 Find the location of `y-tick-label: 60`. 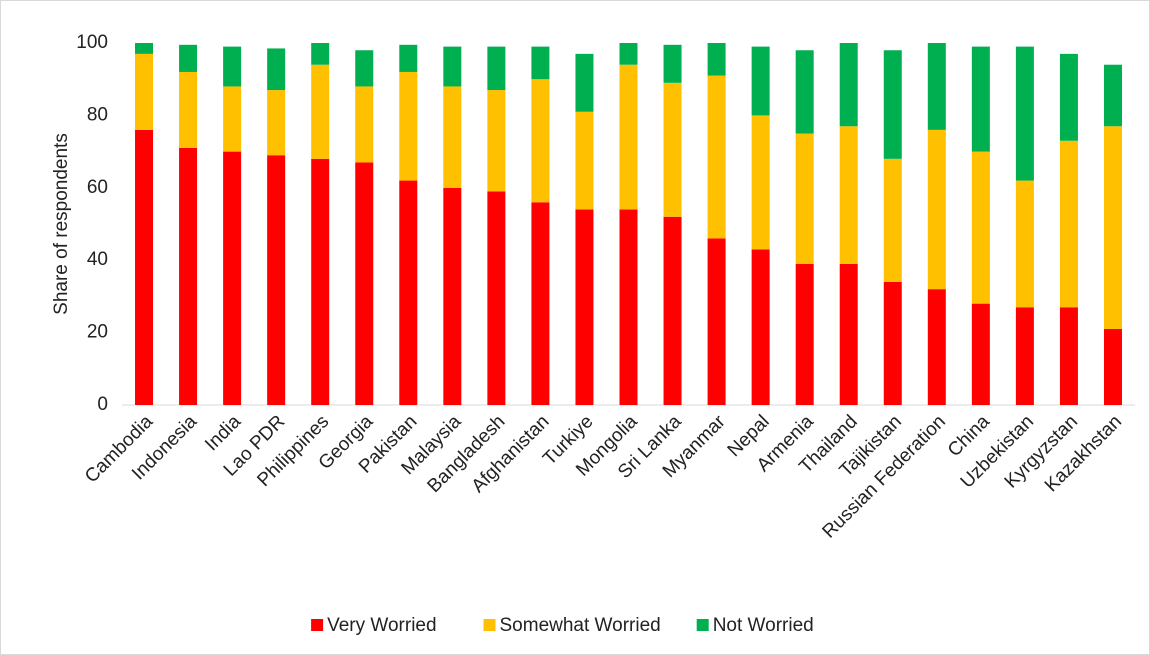

y-tick-label: 60 is located at coordinates (97, 187).